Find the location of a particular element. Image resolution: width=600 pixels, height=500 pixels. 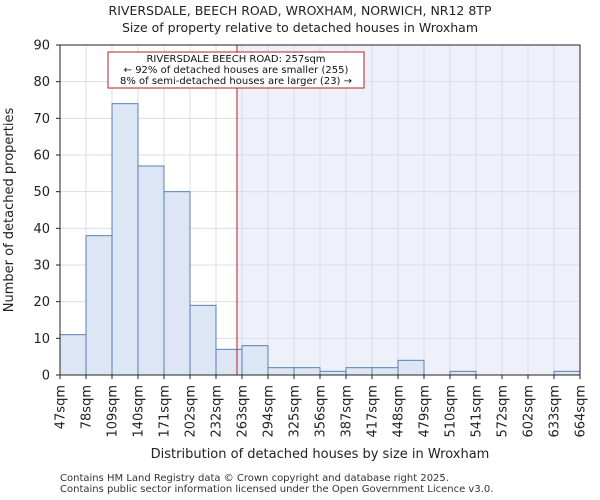

x-tick-label: 109sqm is located at coordinates (113, 411).